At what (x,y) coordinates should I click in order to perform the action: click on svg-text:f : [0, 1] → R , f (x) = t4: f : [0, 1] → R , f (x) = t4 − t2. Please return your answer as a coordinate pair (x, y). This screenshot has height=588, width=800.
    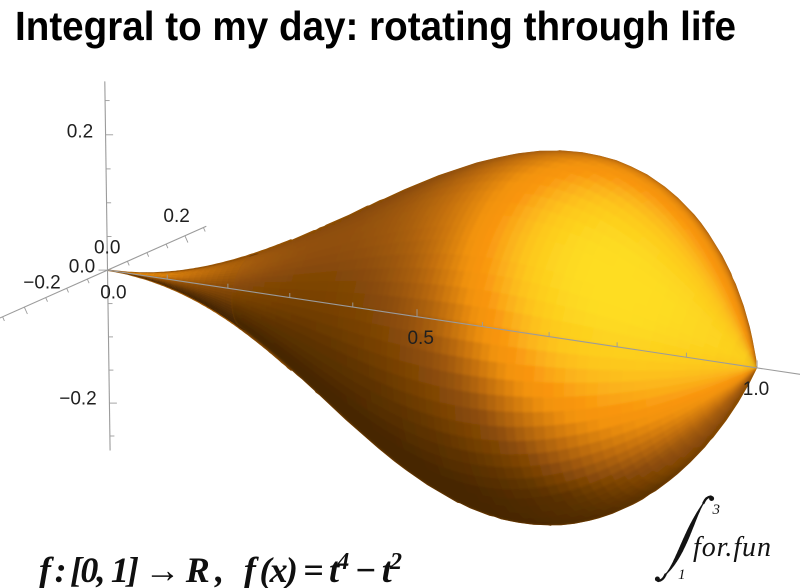
    Looking at the image, I should click on (220, 568).